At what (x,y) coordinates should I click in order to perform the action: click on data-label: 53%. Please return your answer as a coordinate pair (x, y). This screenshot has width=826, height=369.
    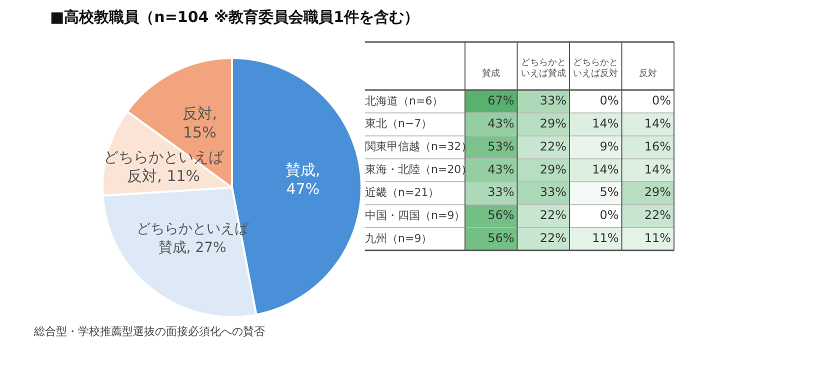
    Looking at the image, I should click on (501, 146).